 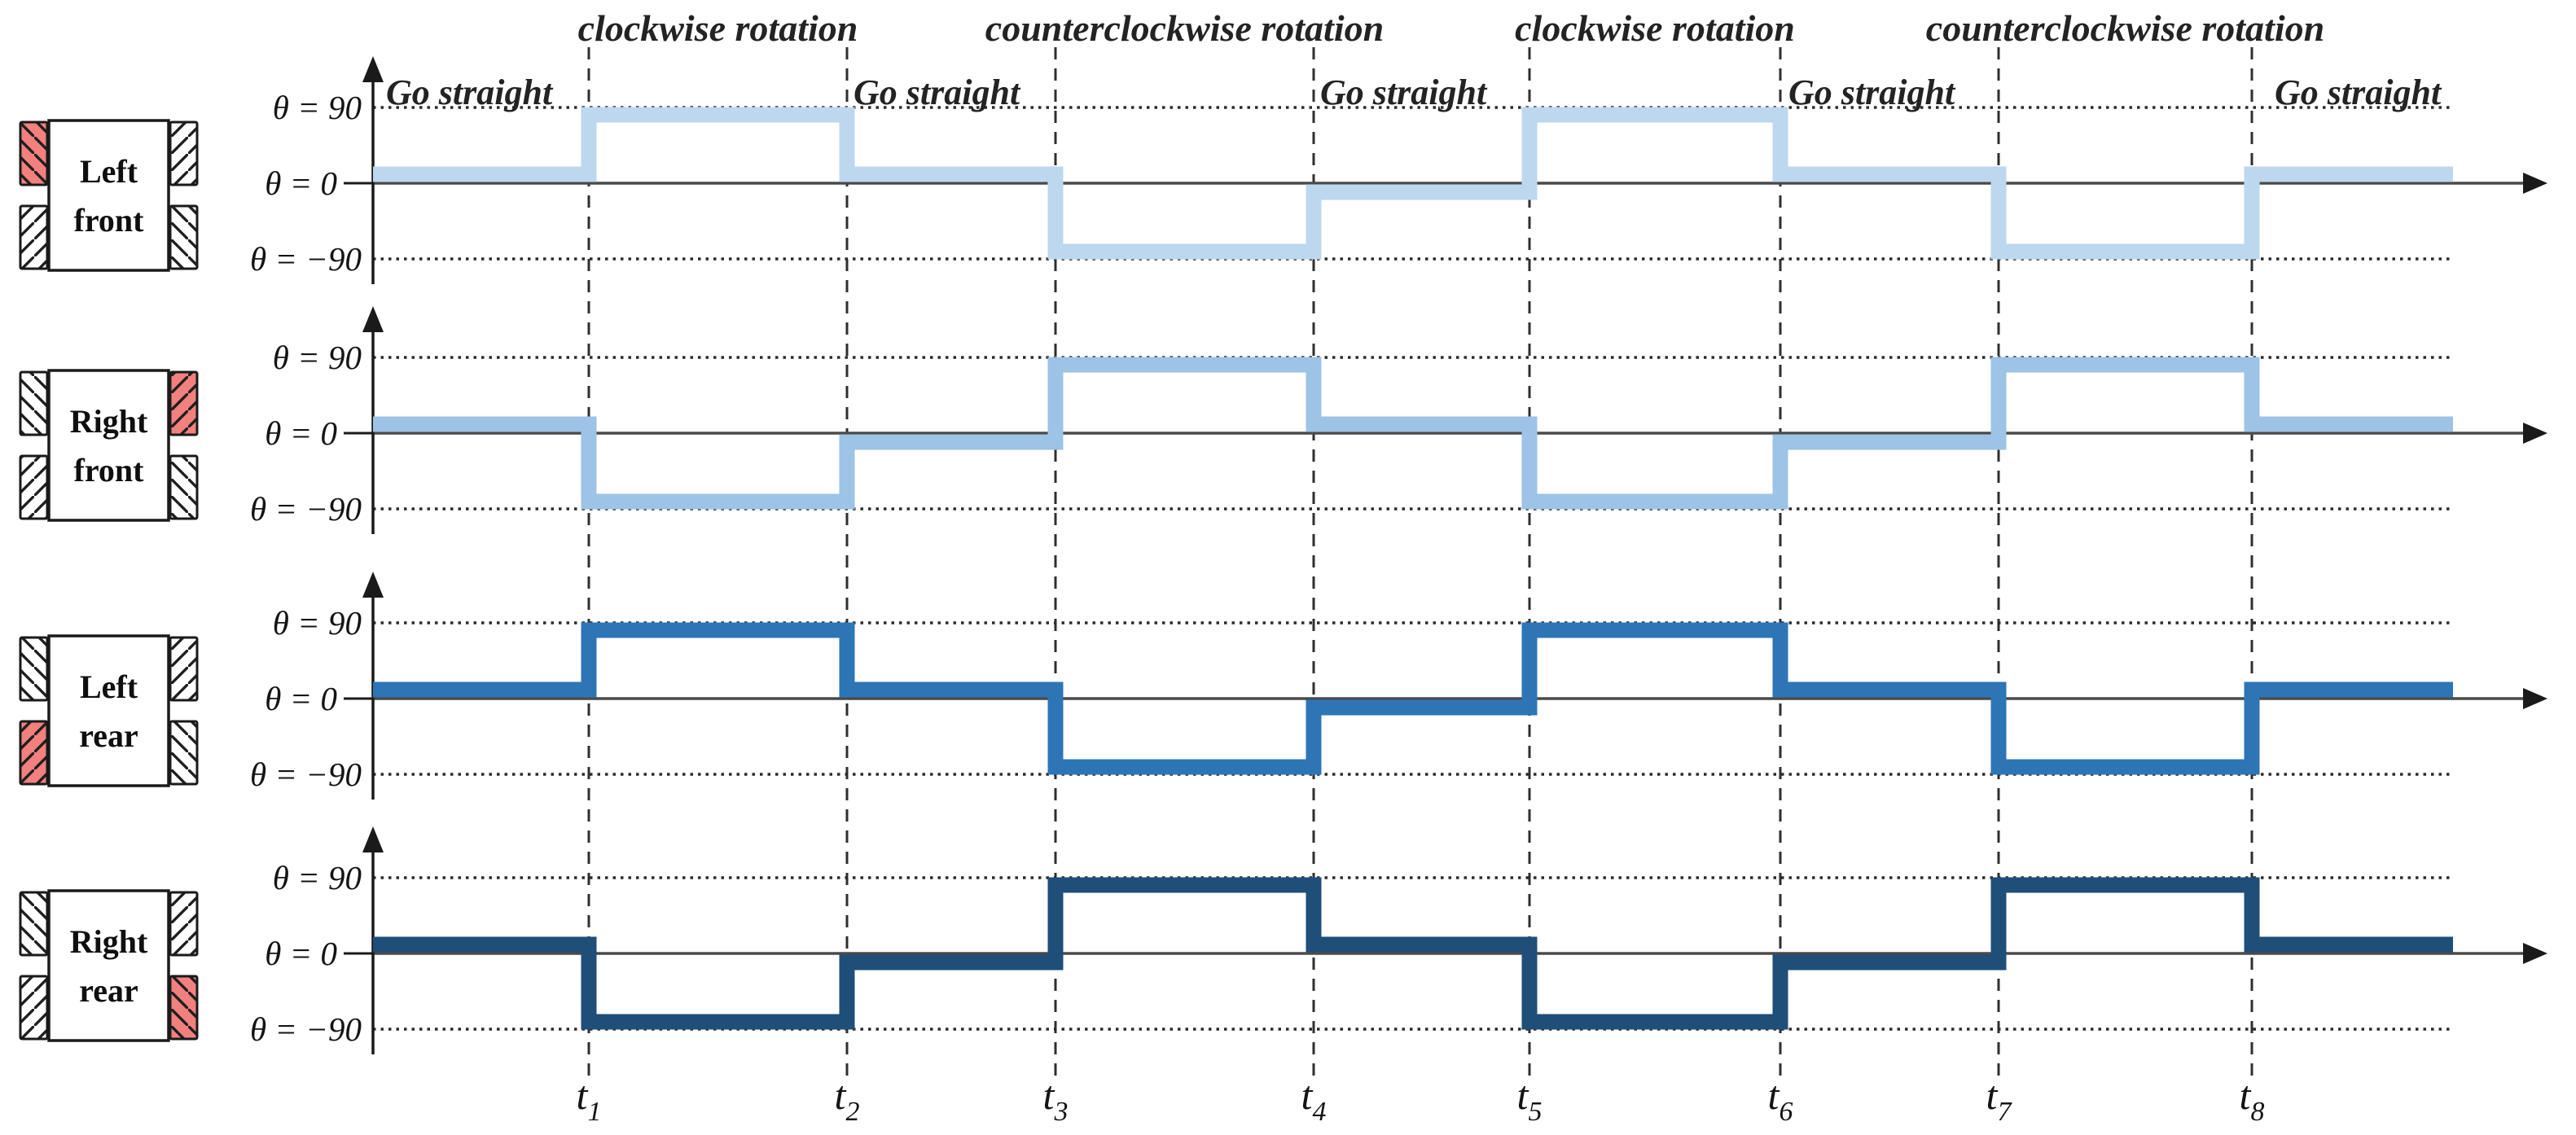 I want to click on time-label-t3: t3, so click(x=1056, y=1099).